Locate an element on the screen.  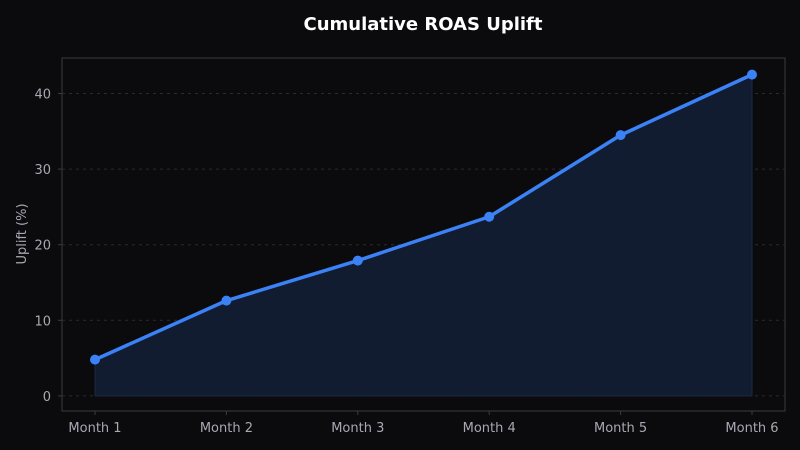
x-tick-label-5: Month 6 is located at coordinates (751, 428).